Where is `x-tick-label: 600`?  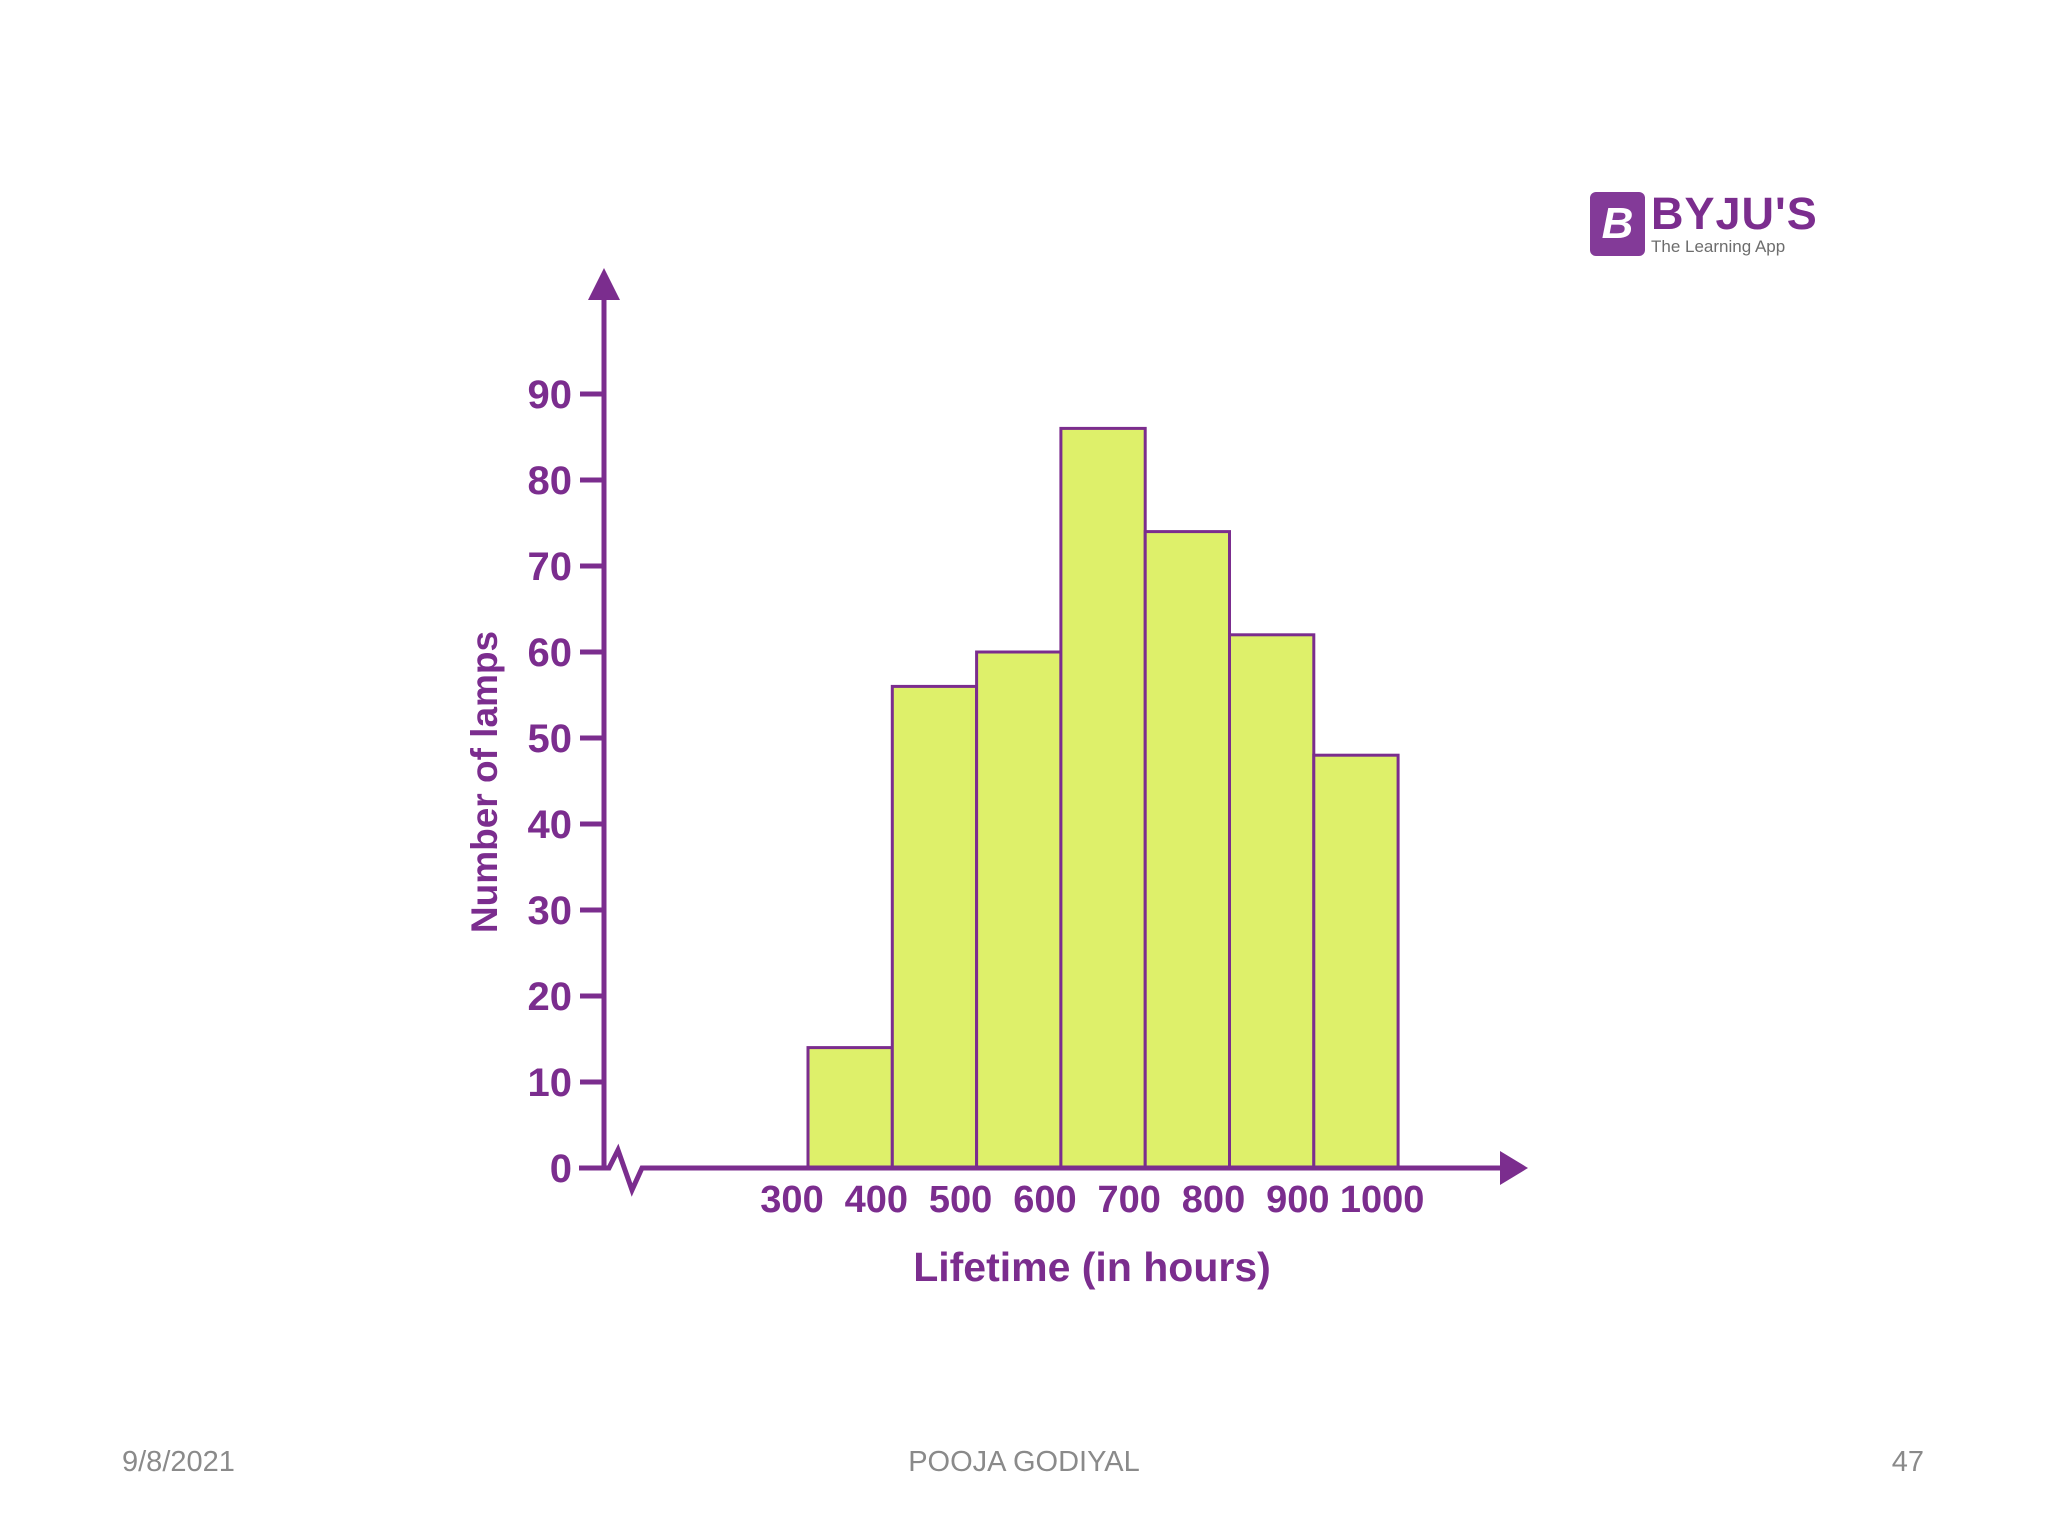
x-tick-label: 600 is located at coordinates (1044, 1200).